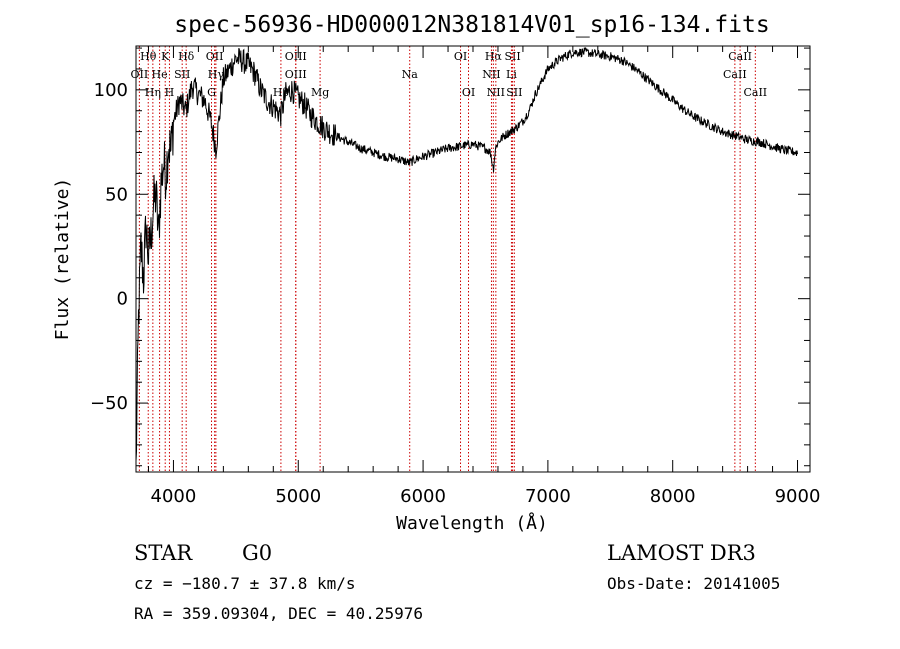 The width and height of the screenshot is (900, 649). I want to click on spectral-line-label-18: Hη, so click(153, 92).